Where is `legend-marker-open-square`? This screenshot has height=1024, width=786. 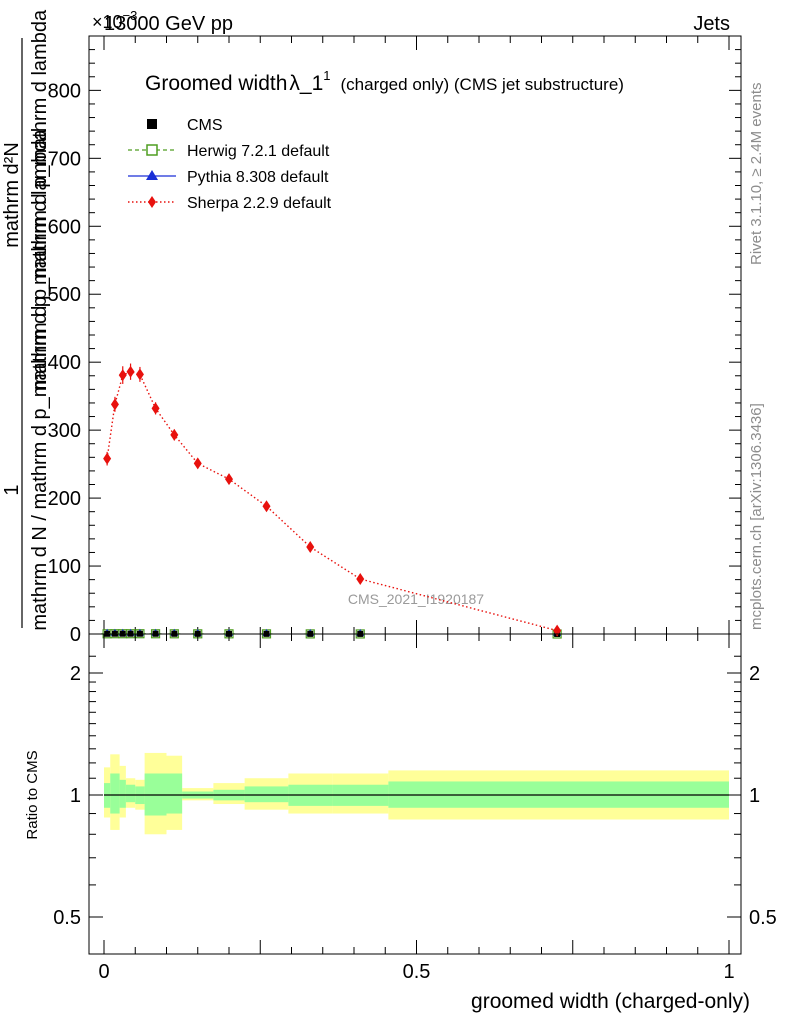 legend-marker-open-square is located at coordinates (152, 150).